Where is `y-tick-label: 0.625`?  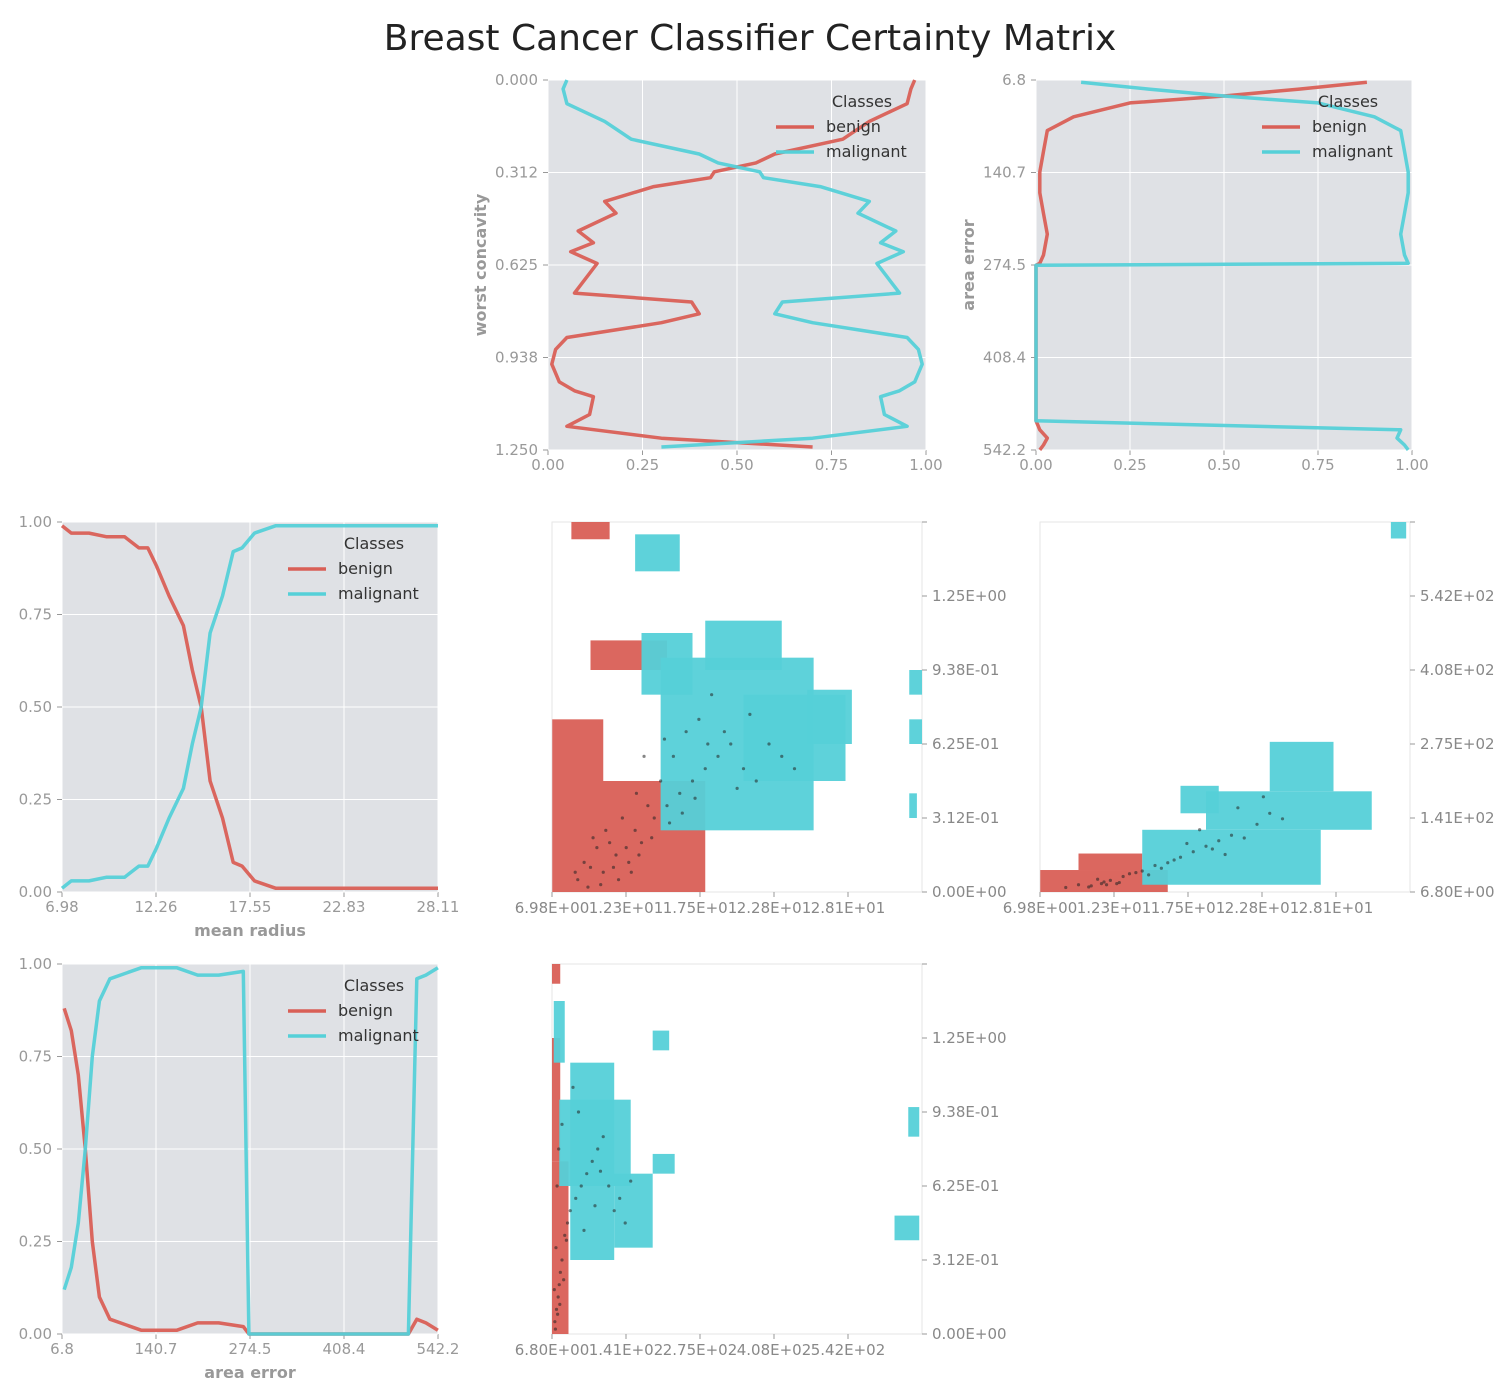
y-tick-label: 0.625 is located at coordinates (516, 265).